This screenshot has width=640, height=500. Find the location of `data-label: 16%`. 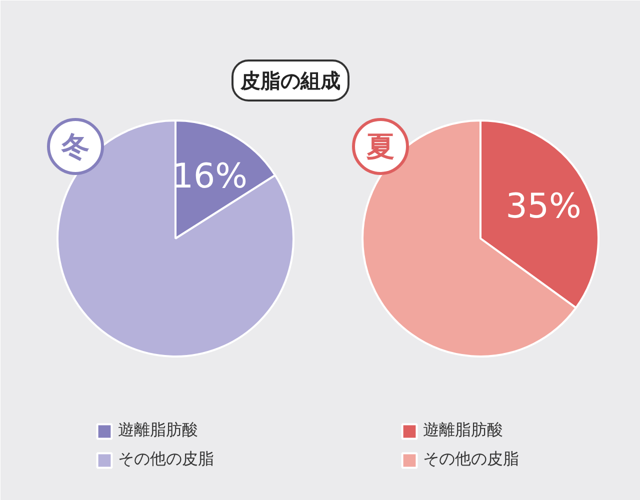

data-label: 16% is located at coordinates (210, 176).